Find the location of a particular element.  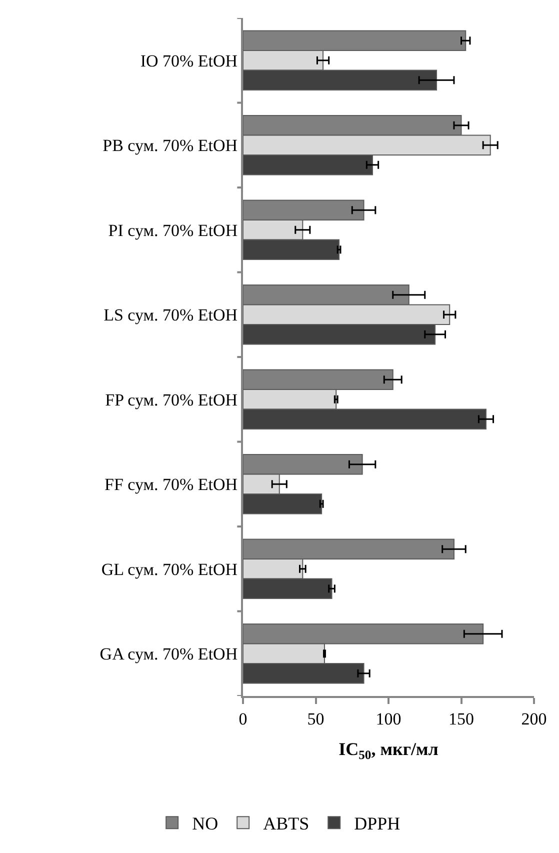

y-tick-label: GA сум. 70% EtOH is located at coordinates (169, 654).